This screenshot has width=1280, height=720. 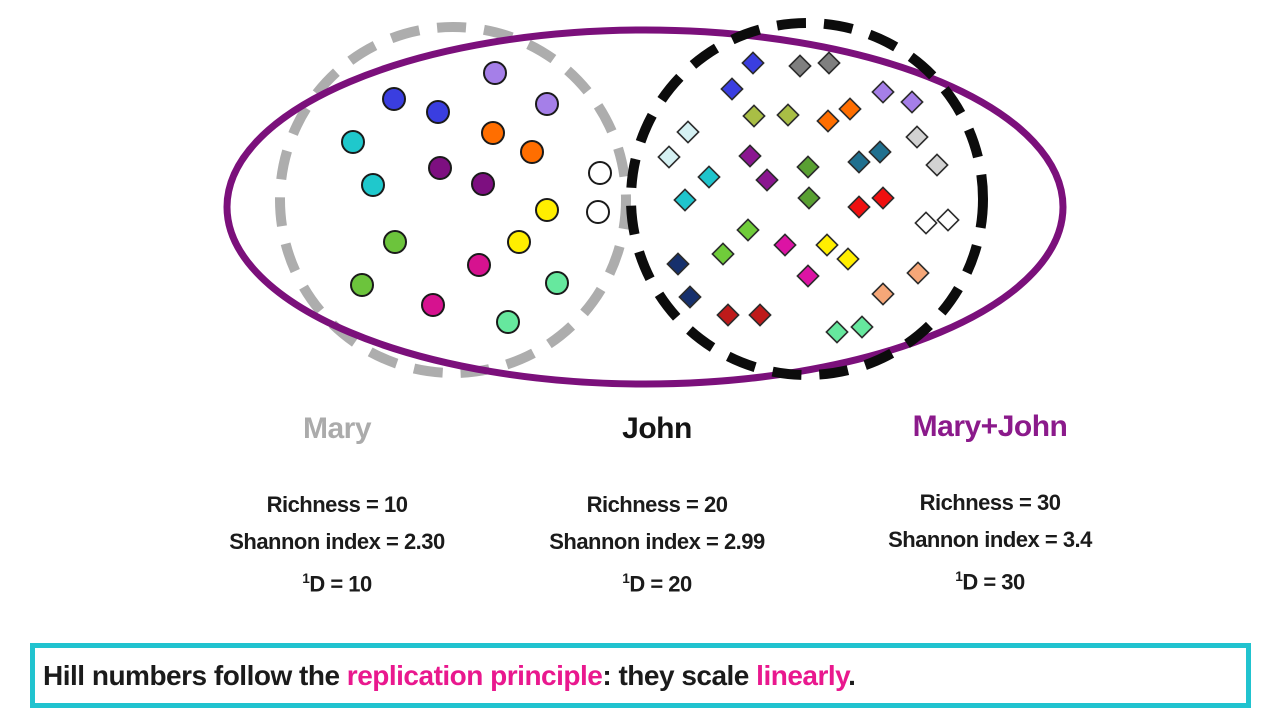 What do you see at coordinates (852, 675) in the screenshot?
I see `caption-segment: .` at bounding box center [852, 675].